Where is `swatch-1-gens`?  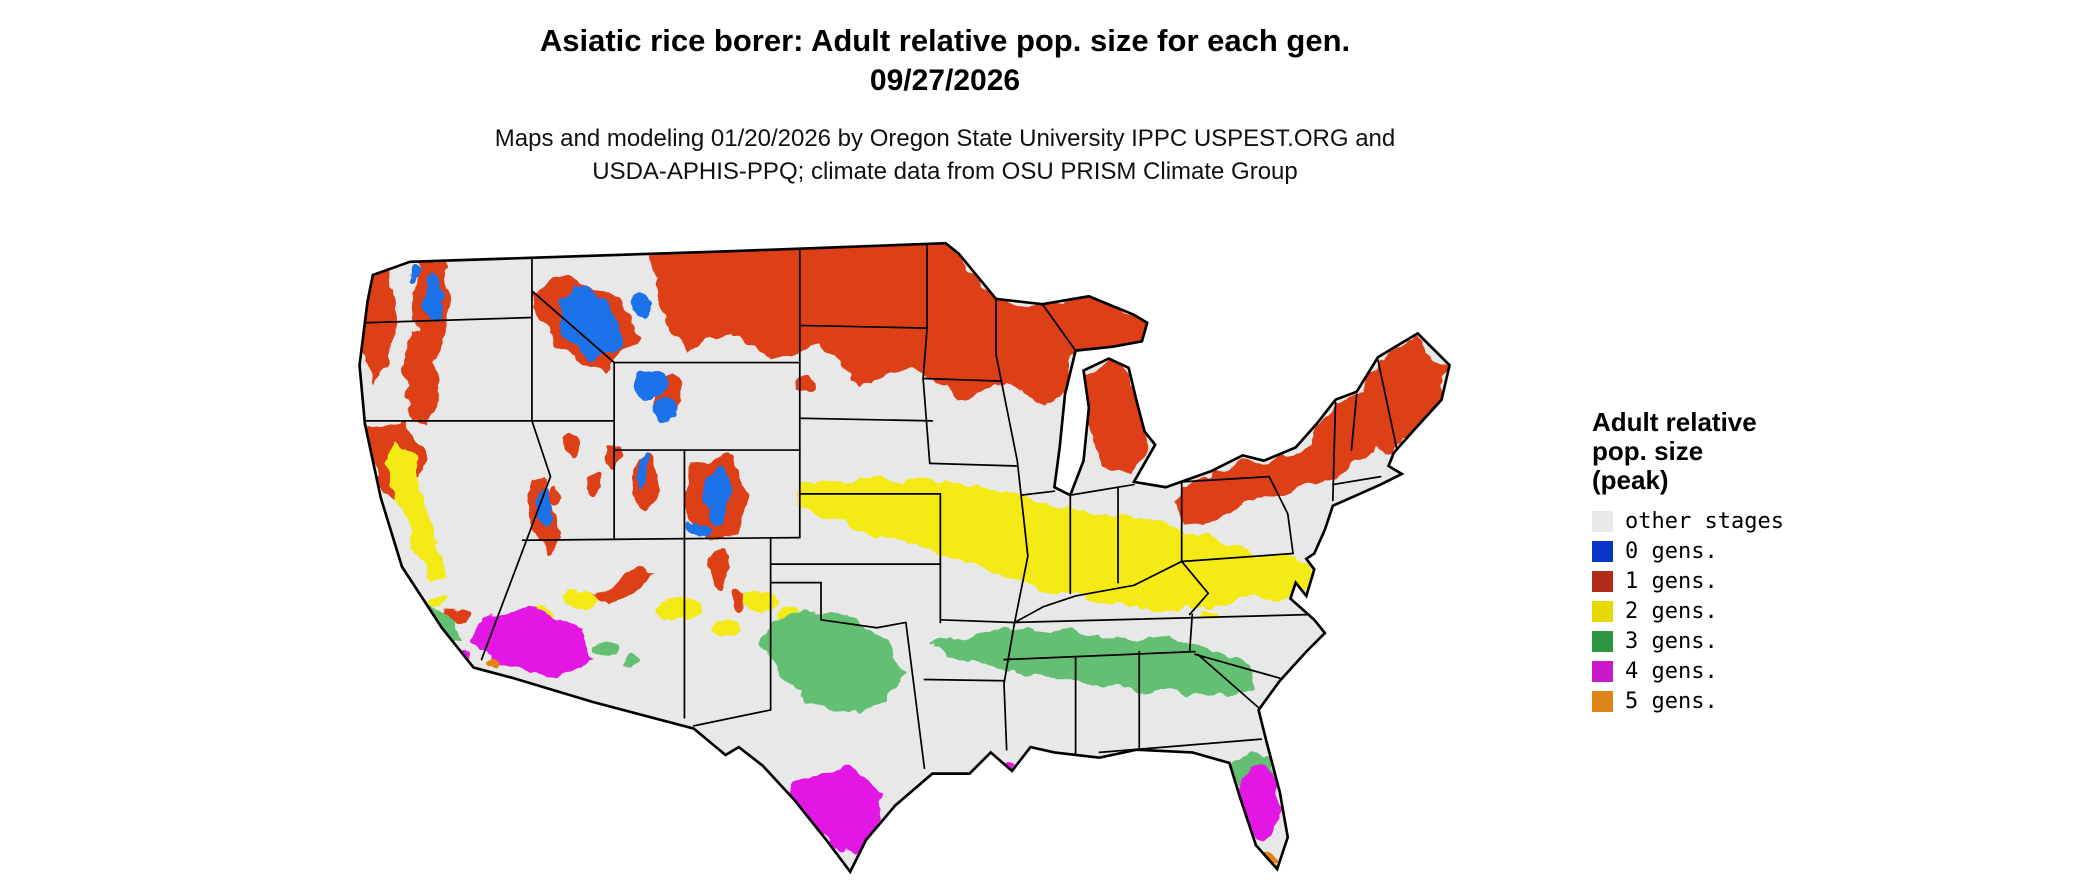 swatch-1-gens is located at coordinates (1602, 582).